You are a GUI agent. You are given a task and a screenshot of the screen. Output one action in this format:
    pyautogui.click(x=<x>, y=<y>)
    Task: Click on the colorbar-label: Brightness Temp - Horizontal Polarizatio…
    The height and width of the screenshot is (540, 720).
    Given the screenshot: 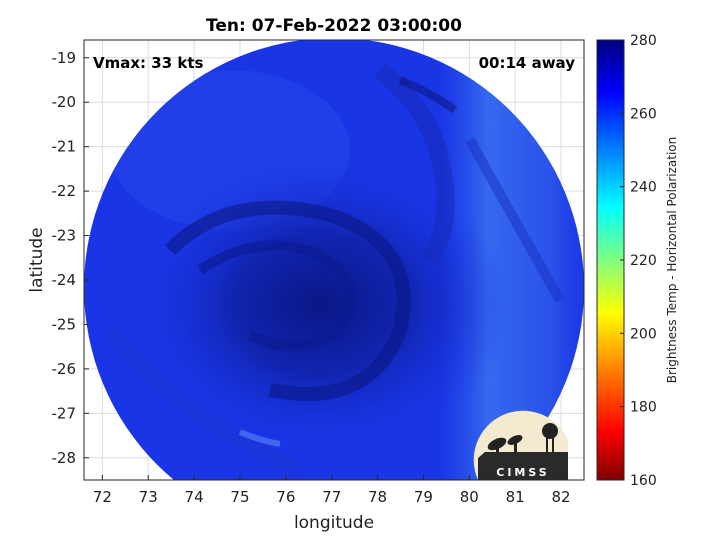 What is the action you would take?
    pyautogui.click(x=672, y=260)
    